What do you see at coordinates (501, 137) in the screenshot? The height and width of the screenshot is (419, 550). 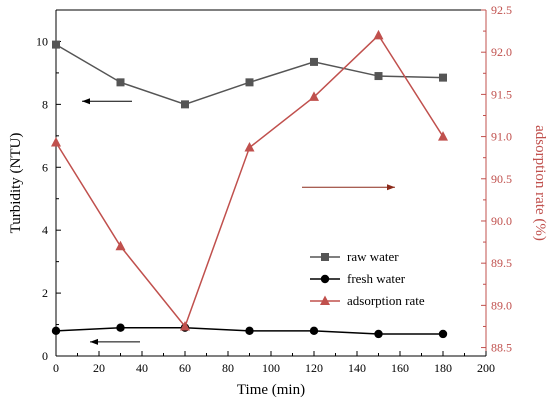 I see `y-right-tick-label: 91.0` at bounding box center [501, 137].